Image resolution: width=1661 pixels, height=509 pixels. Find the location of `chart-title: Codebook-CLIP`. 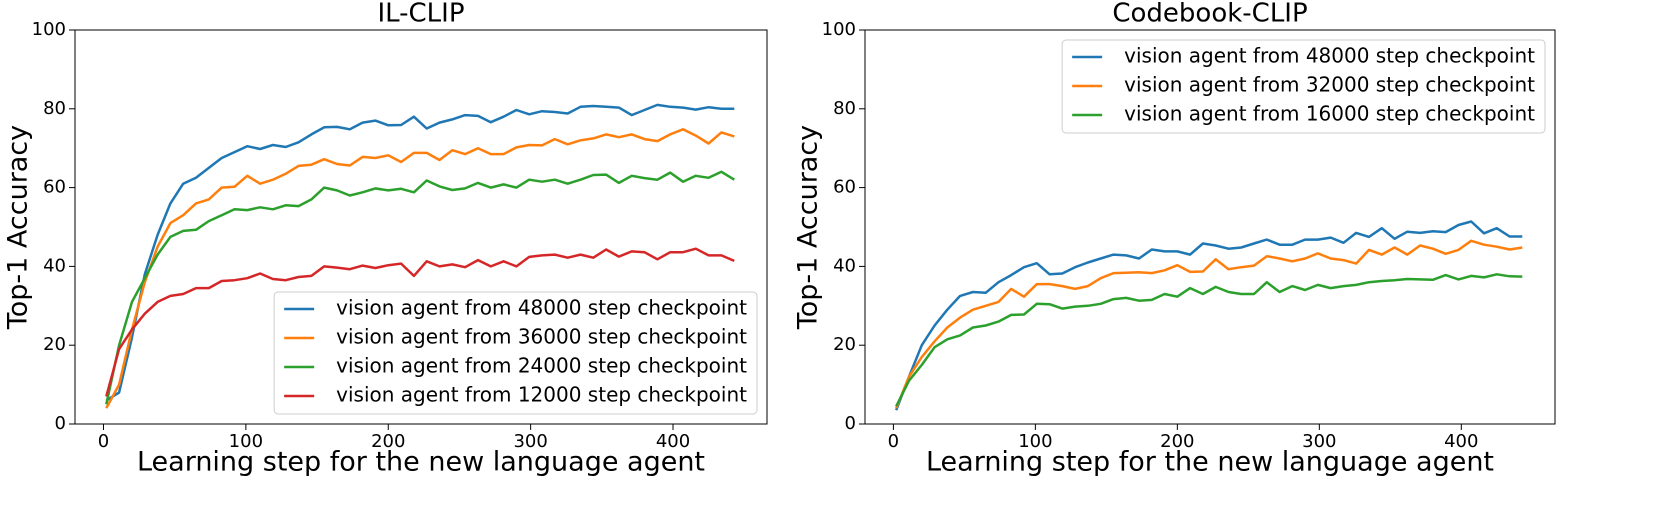

chart-title: Codebook-CLIP is located at coordinates (1209, 14).